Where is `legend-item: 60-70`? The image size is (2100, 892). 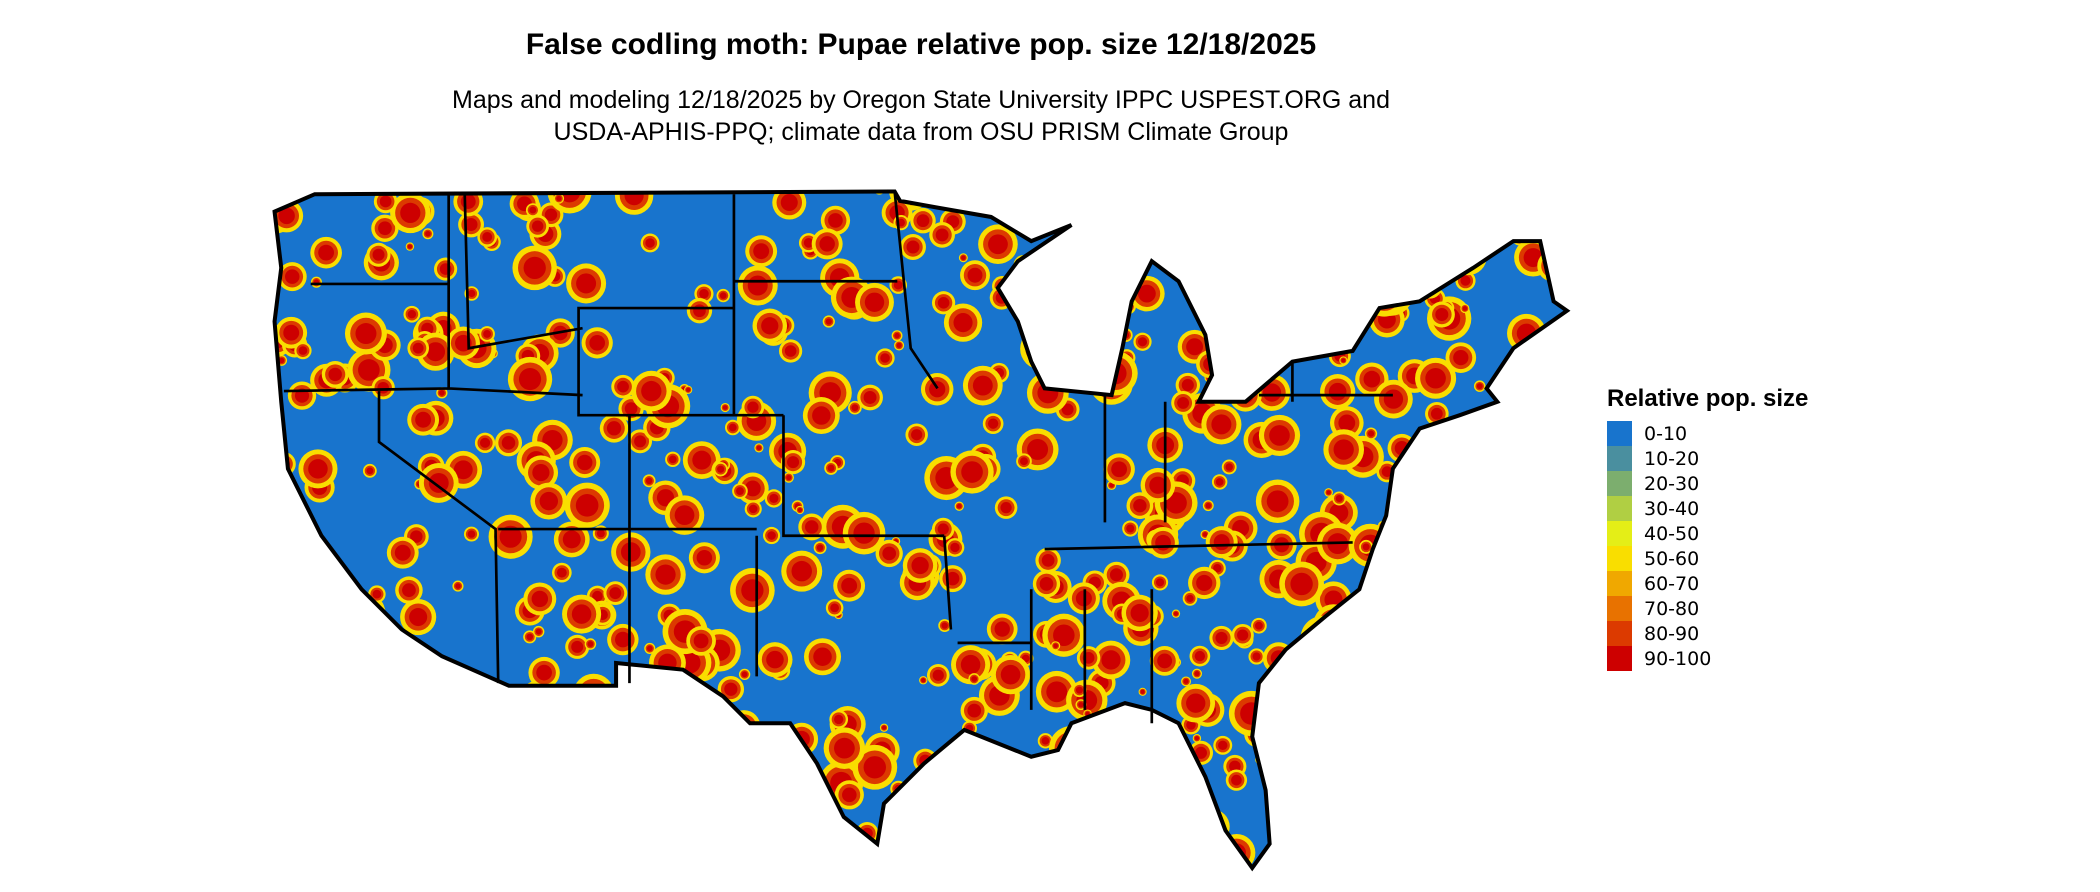
legend-item: 60-70 is located at coordinates (1707, 583).